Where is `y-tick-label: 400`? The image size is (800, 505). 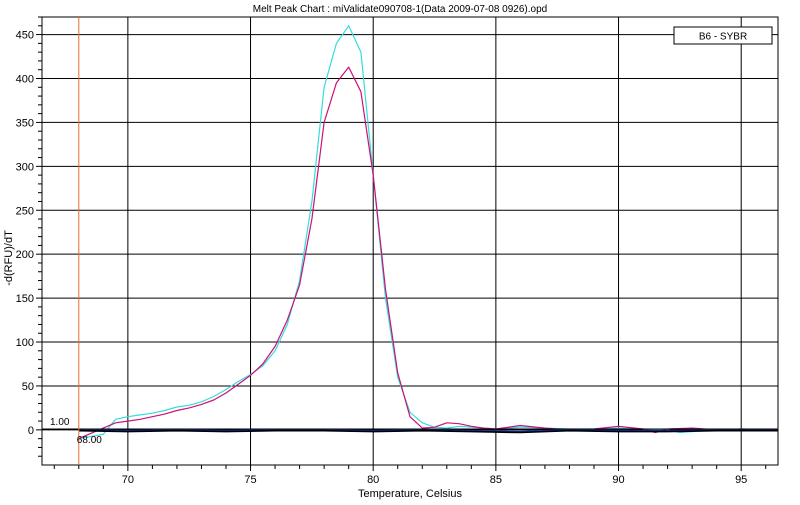 y-tick-label: 400 is located at coordinates (25, 79).